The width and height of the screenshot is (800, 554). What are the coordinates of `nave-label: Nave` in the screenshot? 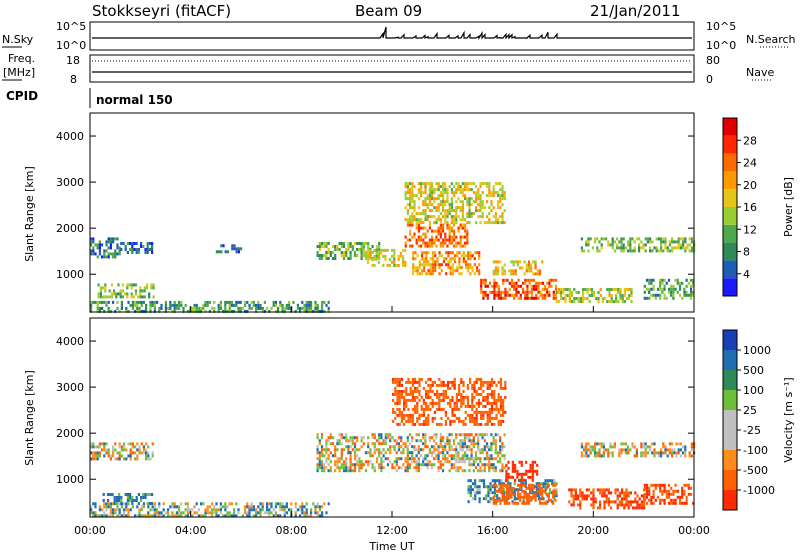 It's located at (760, 72).